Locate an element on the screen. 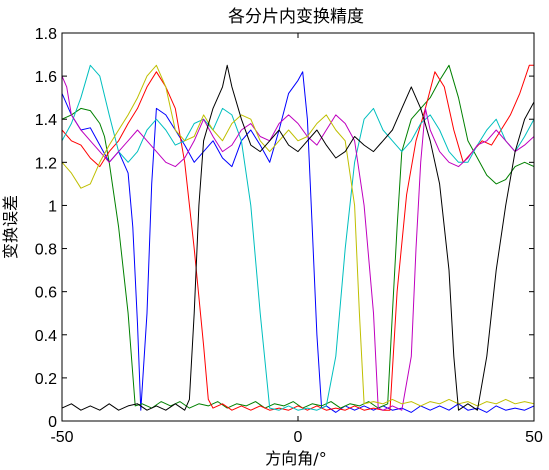 The image size is (549, 470). x-axis-label: 方向角/° is located at coordinates (295, 458).